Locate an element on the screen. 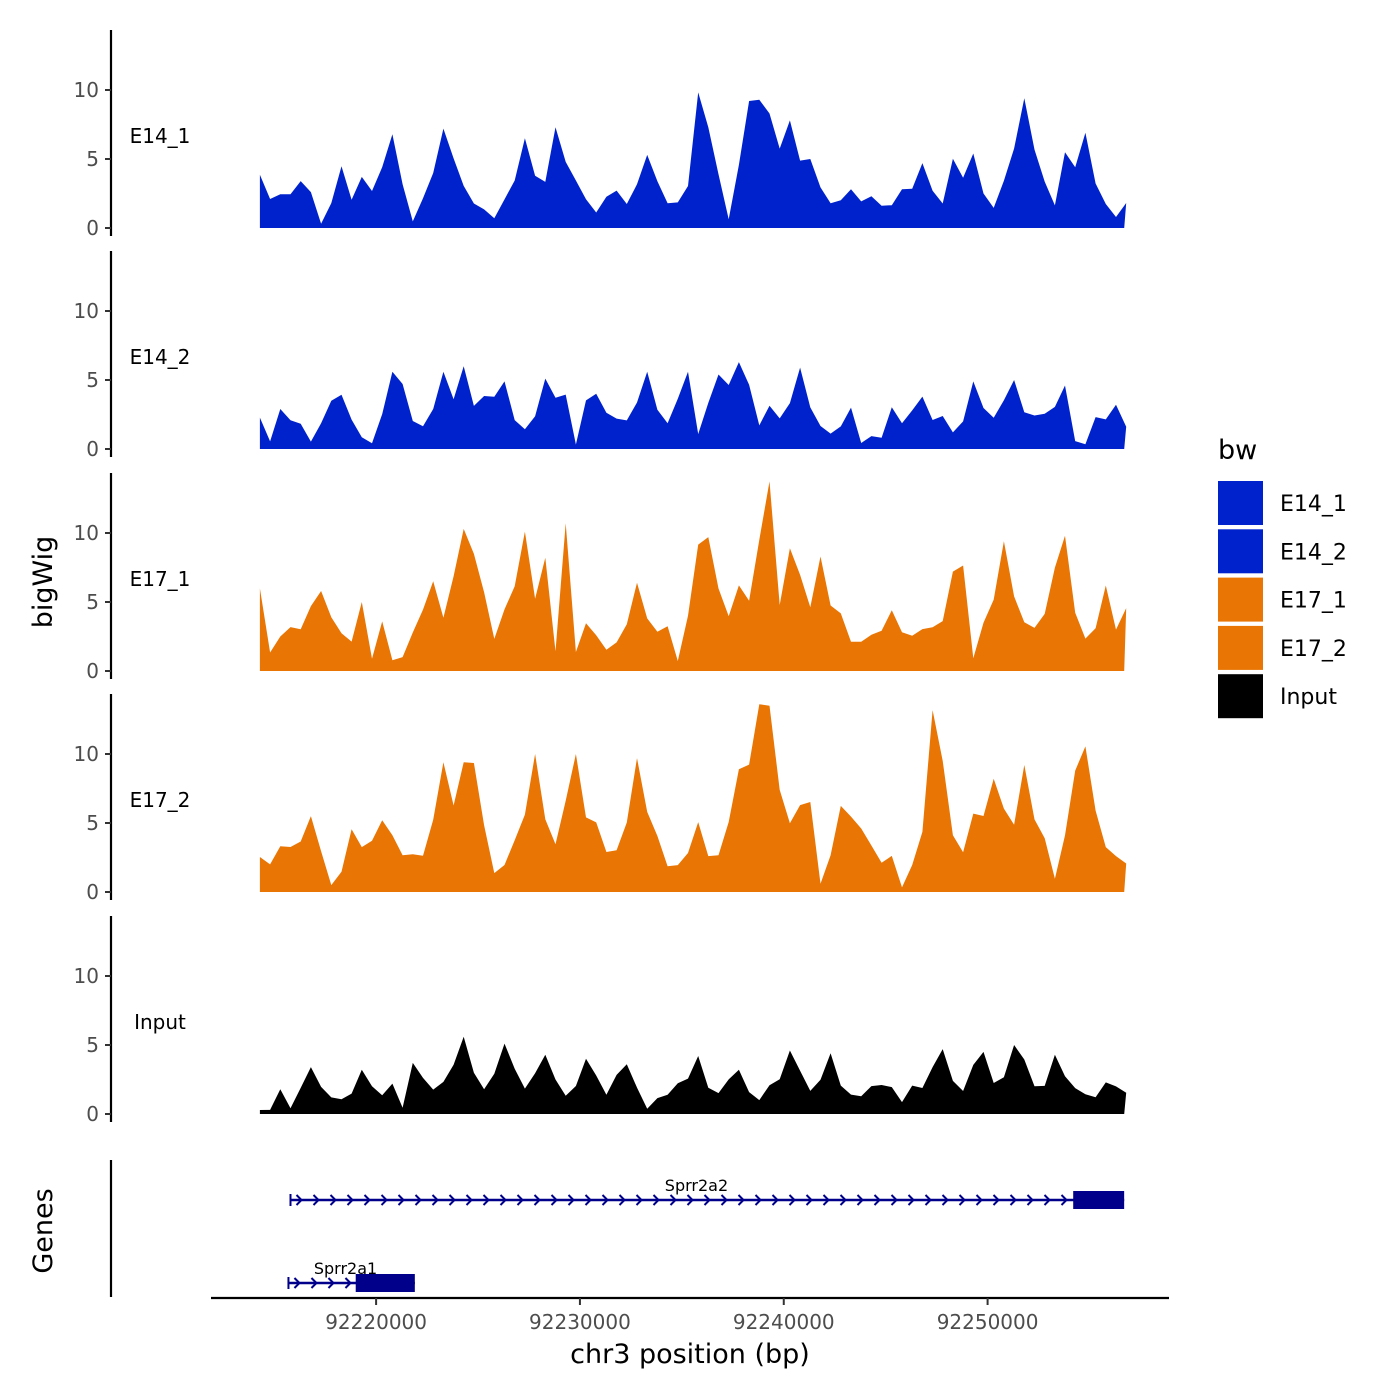  legend-label: Input is located at coordinates (1308, 697).